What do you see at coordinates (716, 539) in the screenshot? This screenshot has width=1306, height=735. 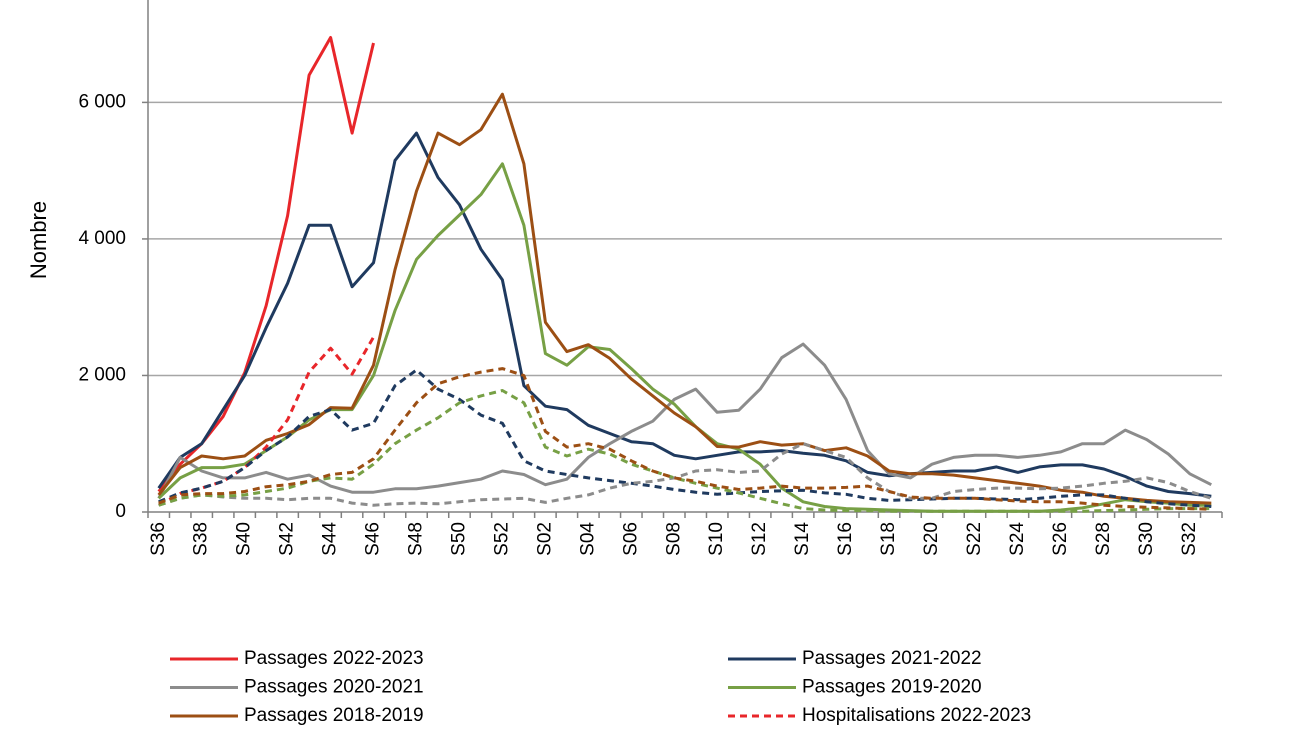 I see `x-tick-label: S10` at bounding box center [716, 539].